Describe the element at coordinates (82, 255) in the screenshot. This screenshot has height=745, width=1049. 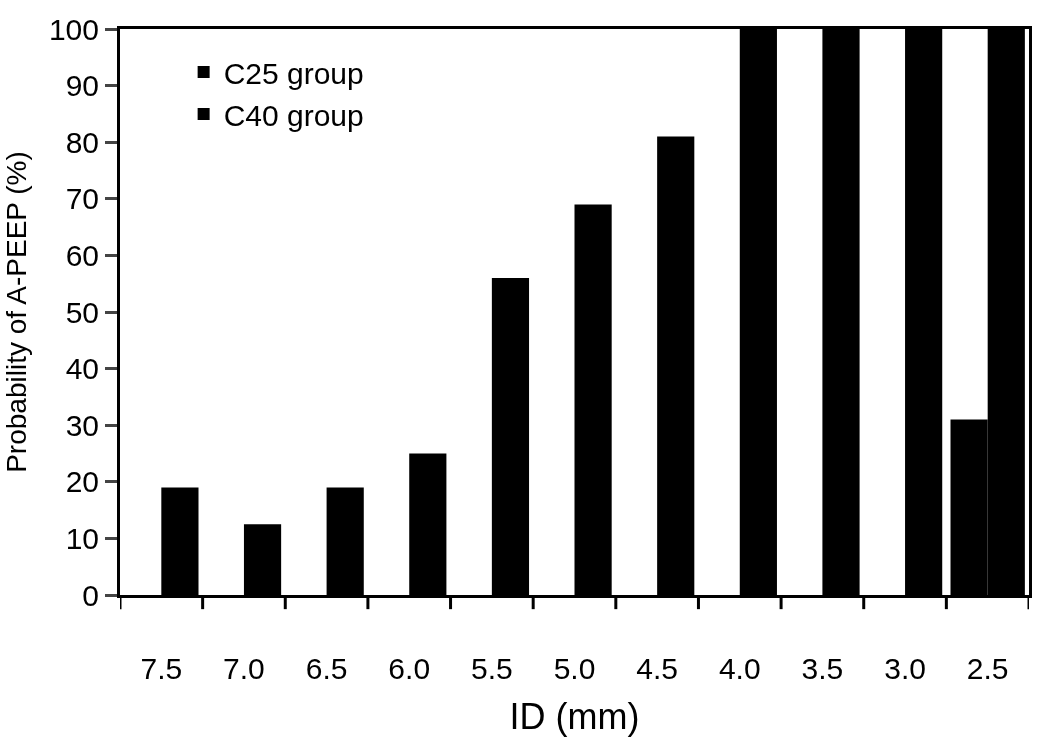
I see `y-tick-label: 60` at that location.